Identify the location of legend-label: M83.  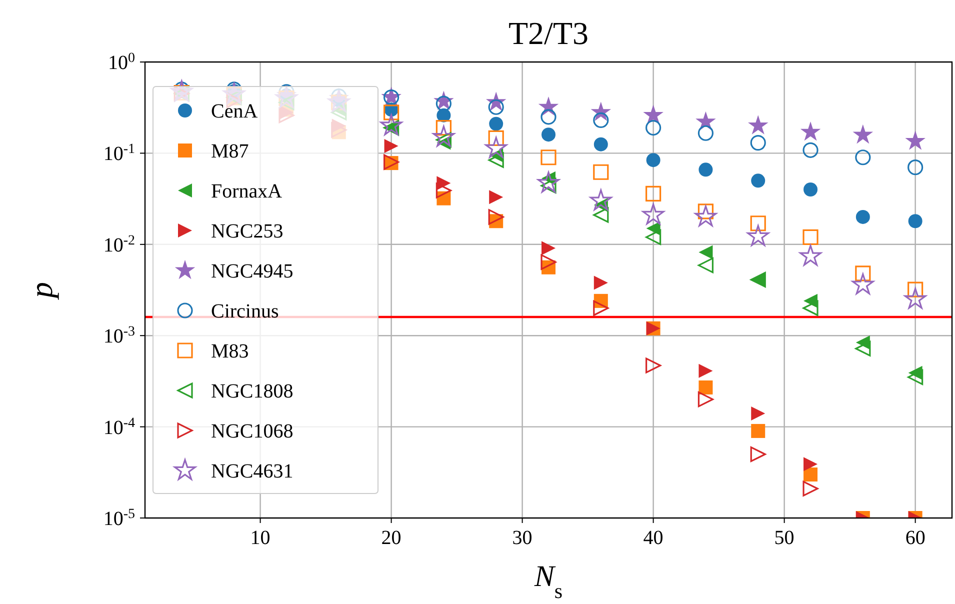
(230, 351).